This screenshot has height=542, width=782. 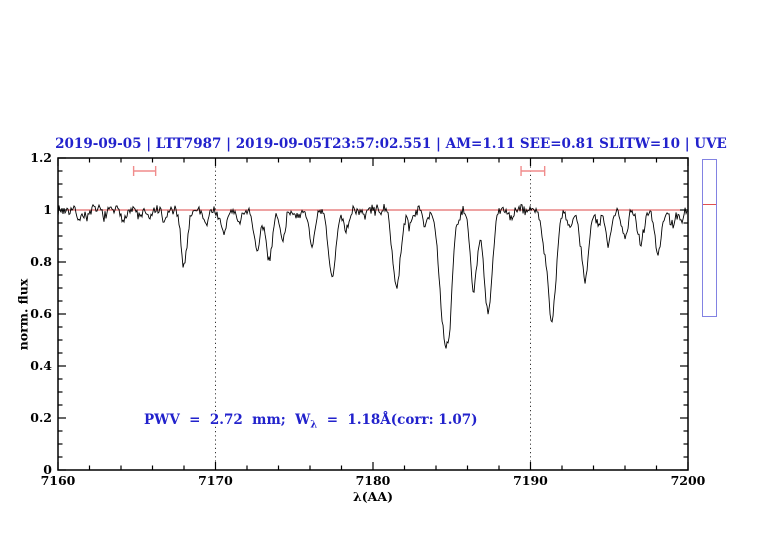 I want to click on pwv-annotation-value: = 1.18Å(corr: 1.07), so click(x=397, y=420).